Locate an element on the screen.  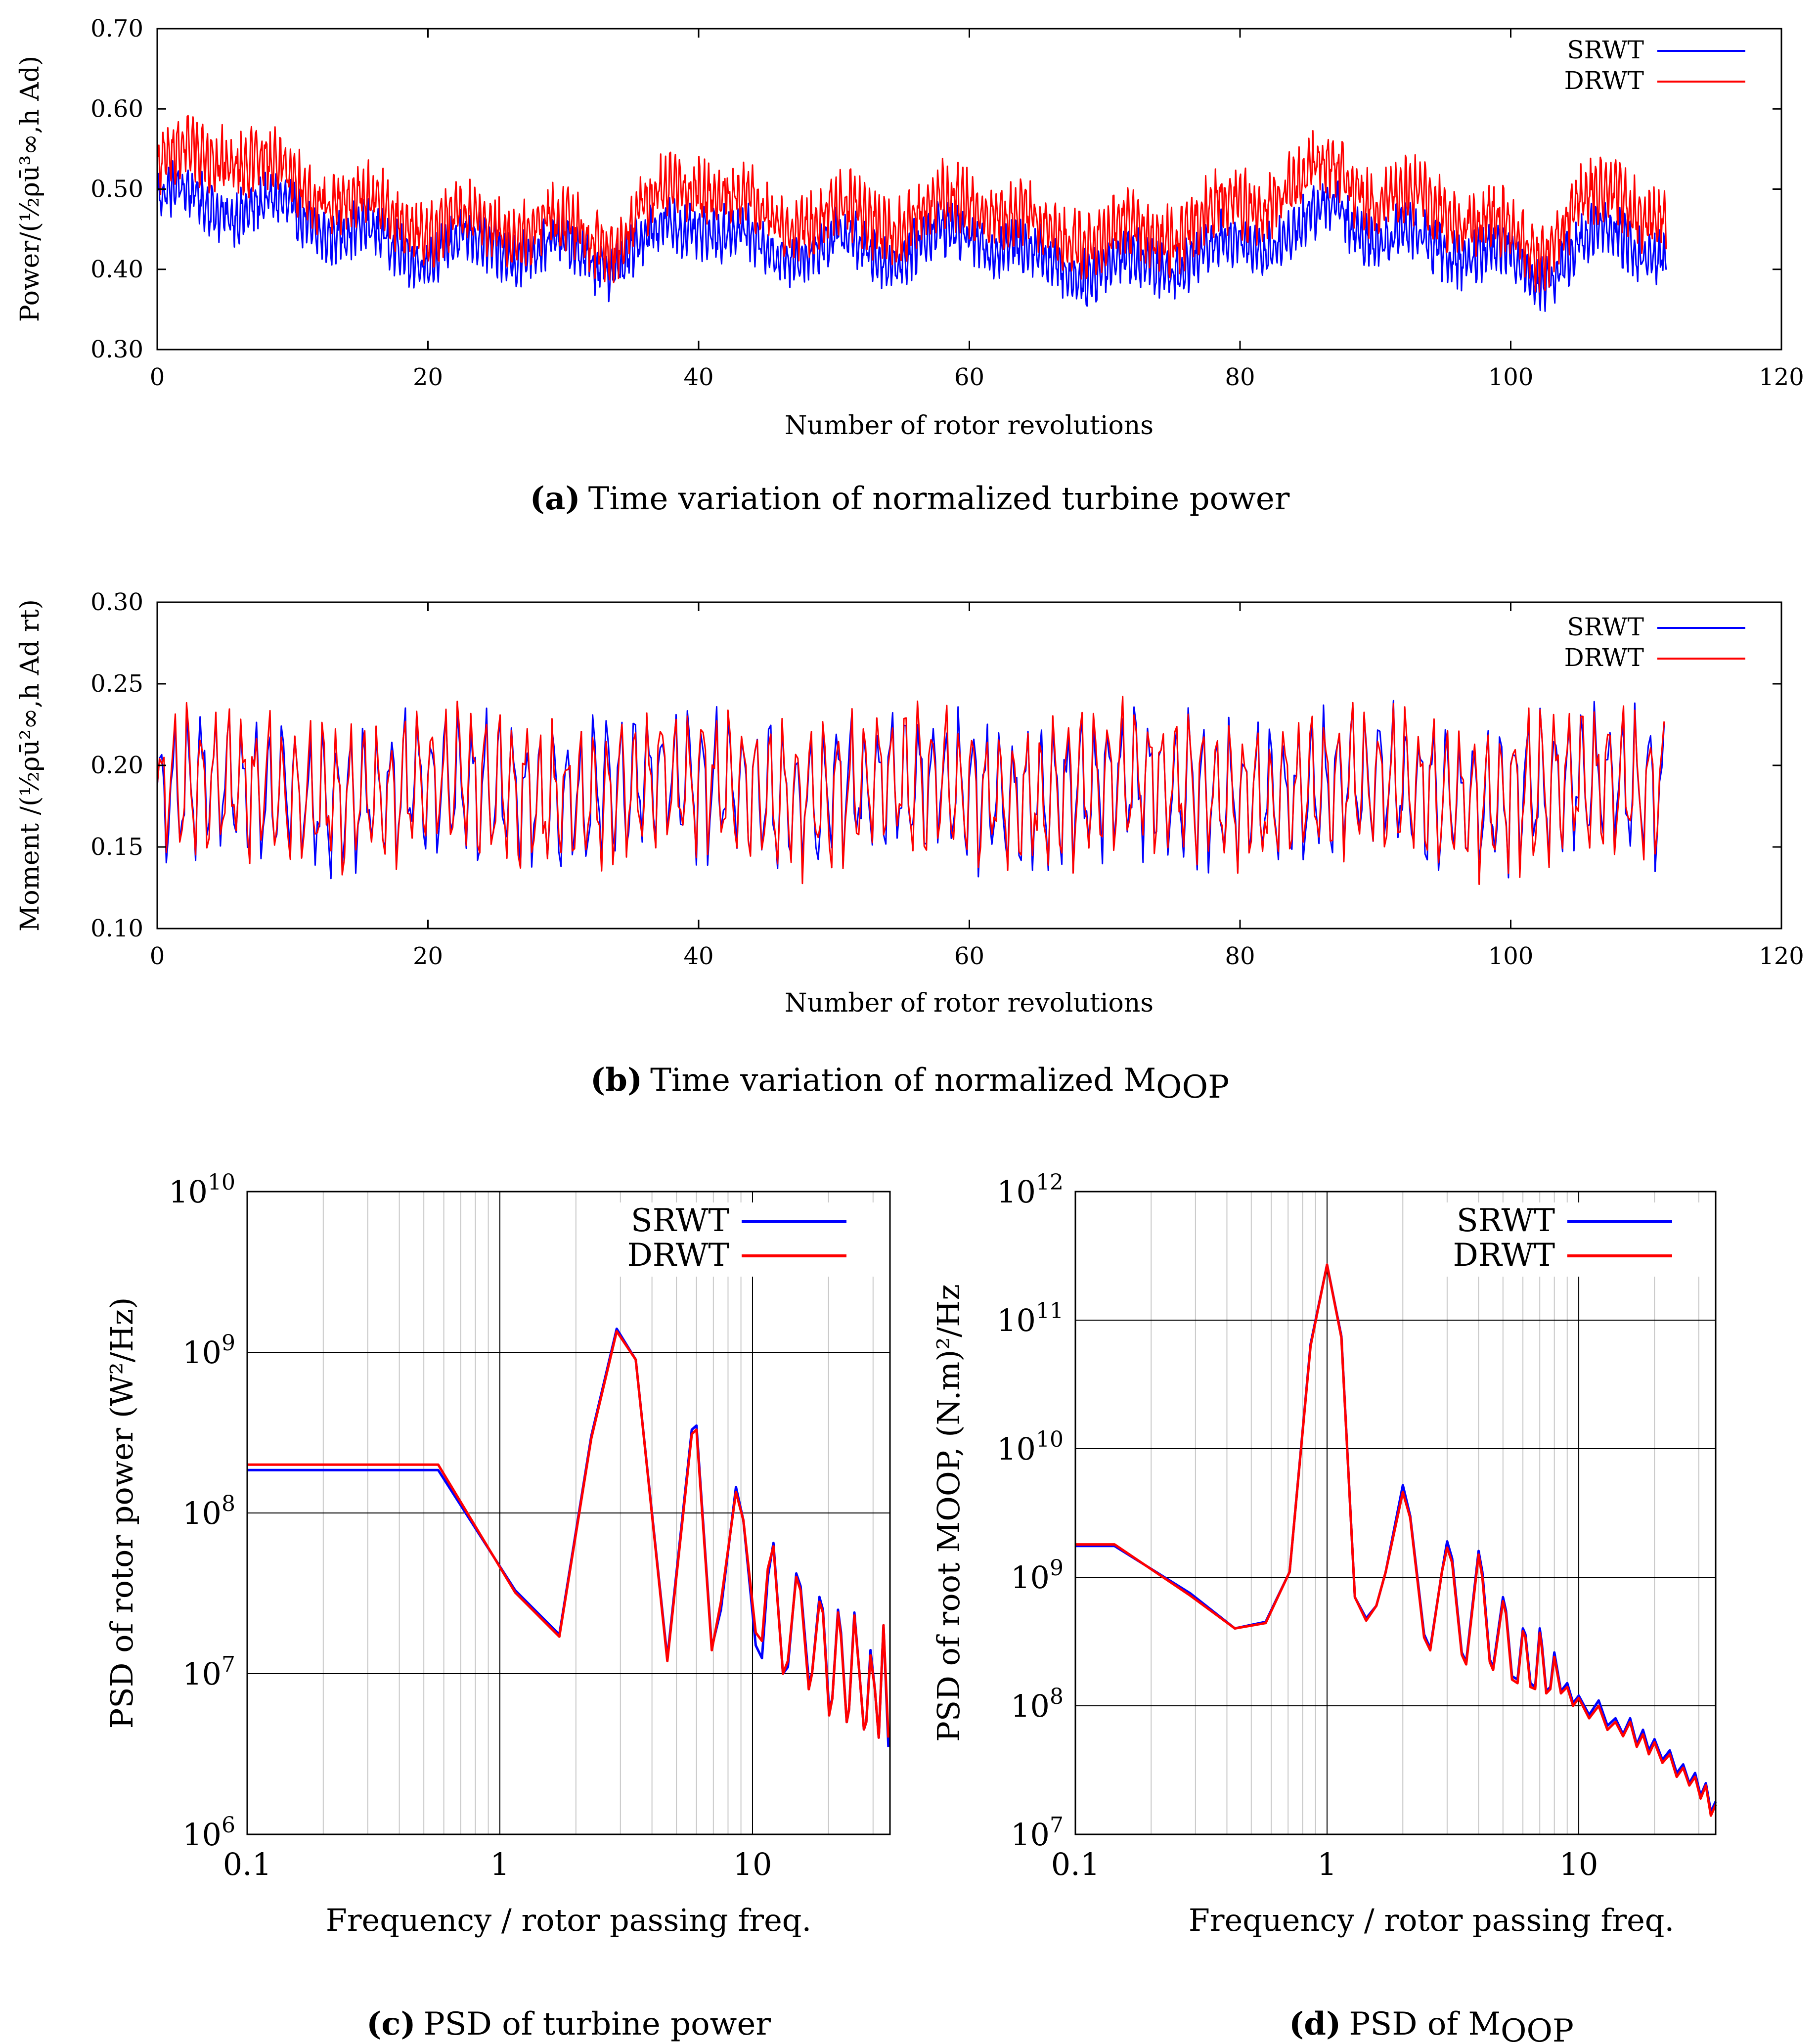
panel-b-series is located at coordinates (910, 790).